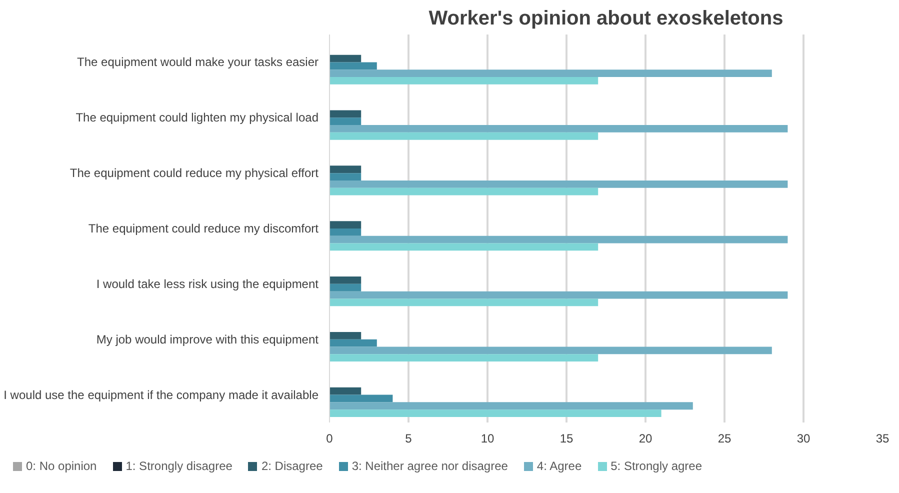 The image size is (899, 493). What do you see at coordinates (423, 467) in the screenshot?
I see `legend-item: 3: Neither agree nor disagree` at bounding box center [423, 467].